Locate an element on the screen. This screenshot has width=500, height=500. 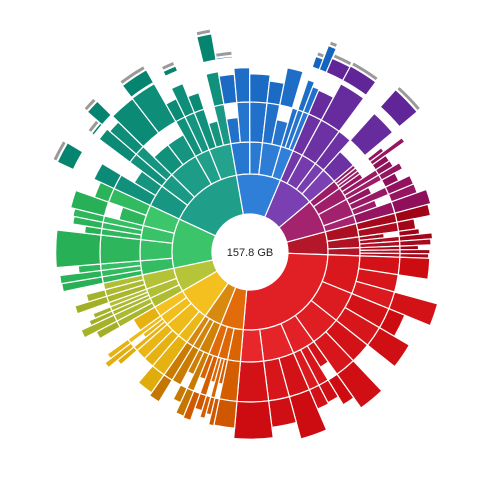
center-disc is located at coordinates (250, 252).